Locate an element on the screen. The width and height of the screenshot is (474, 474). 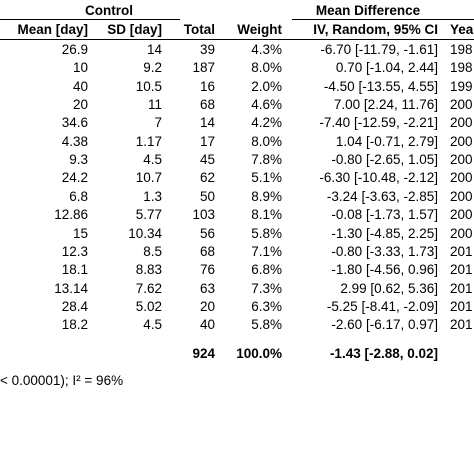
col-header-mean: Mean [day] is located at coordinates (52, 29).